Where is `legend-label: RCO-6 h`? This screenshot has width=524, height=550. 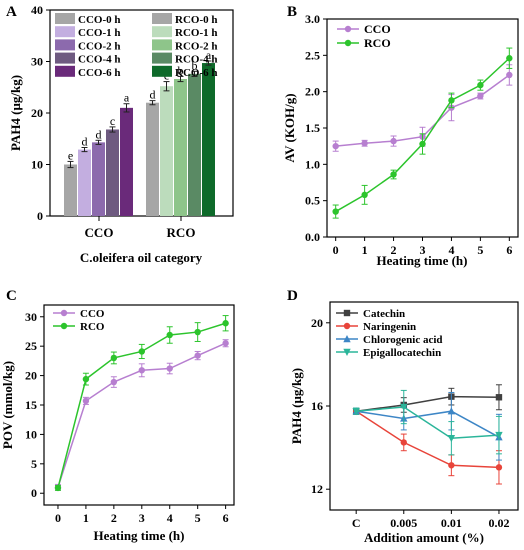 legend-label: RCO-6 h is located at coordinates (196, 73).